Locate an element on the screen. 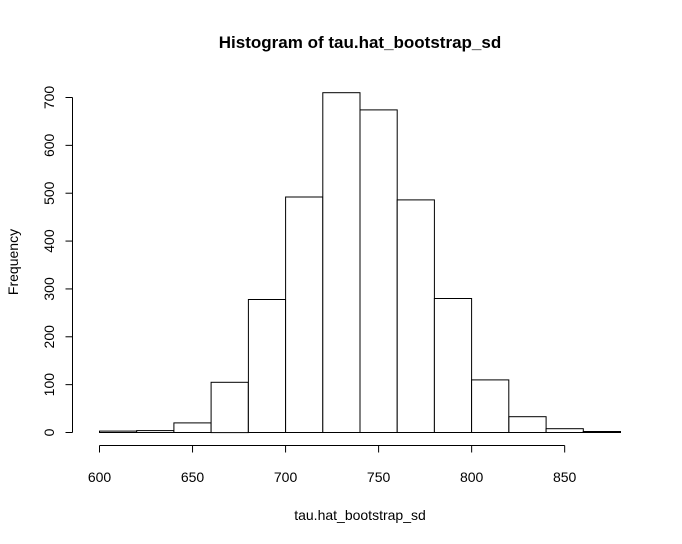 Image resolution: width=682 pixels, height=544 pixels. x-axis: 600 650 700 750 800 850 is located at coordinates (332, 465).